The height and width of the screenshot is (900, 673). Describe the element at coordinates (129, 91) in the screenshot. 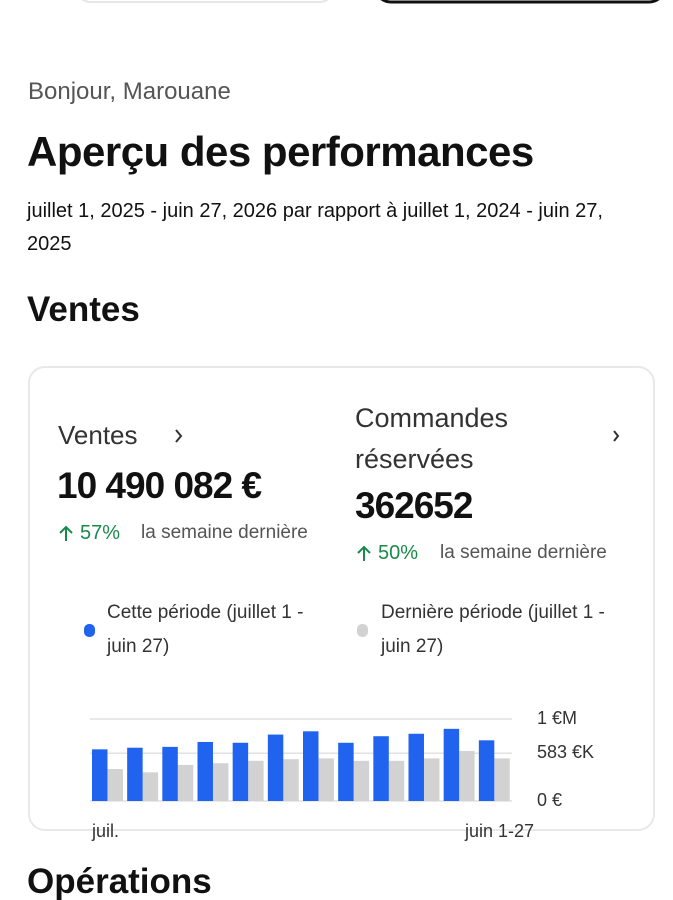

I see `greeting: Bonjour, Marouane` at that location.